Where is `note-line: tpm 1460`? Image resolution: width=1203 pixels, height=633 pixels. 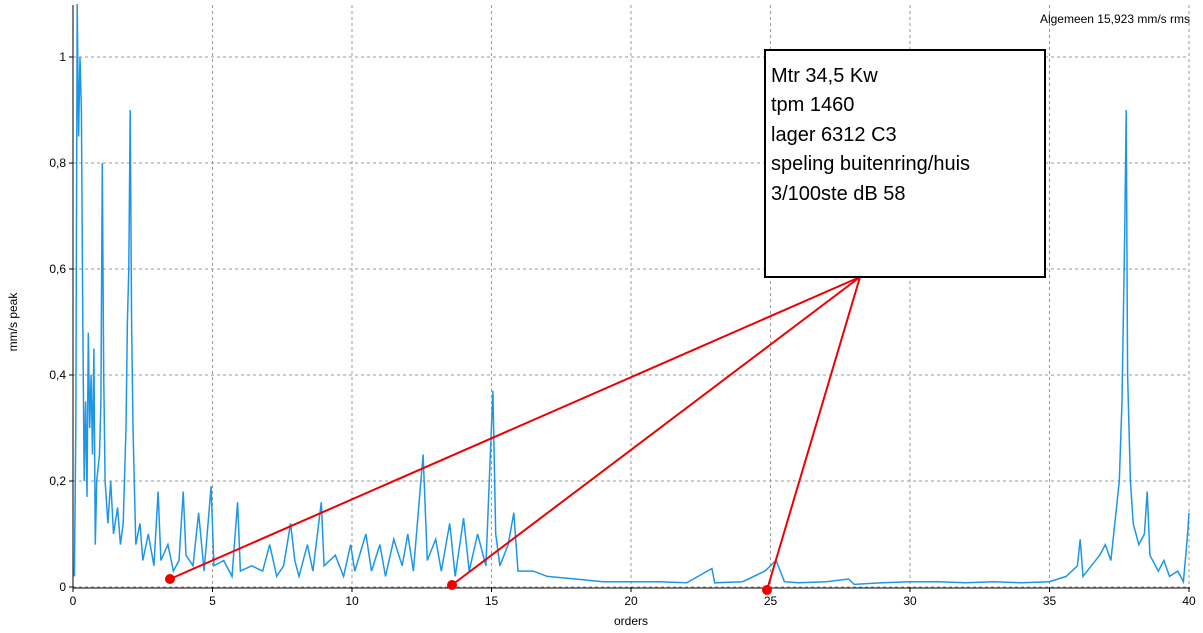 note-line: tpm 1460 is located at coordinates (812, 105).